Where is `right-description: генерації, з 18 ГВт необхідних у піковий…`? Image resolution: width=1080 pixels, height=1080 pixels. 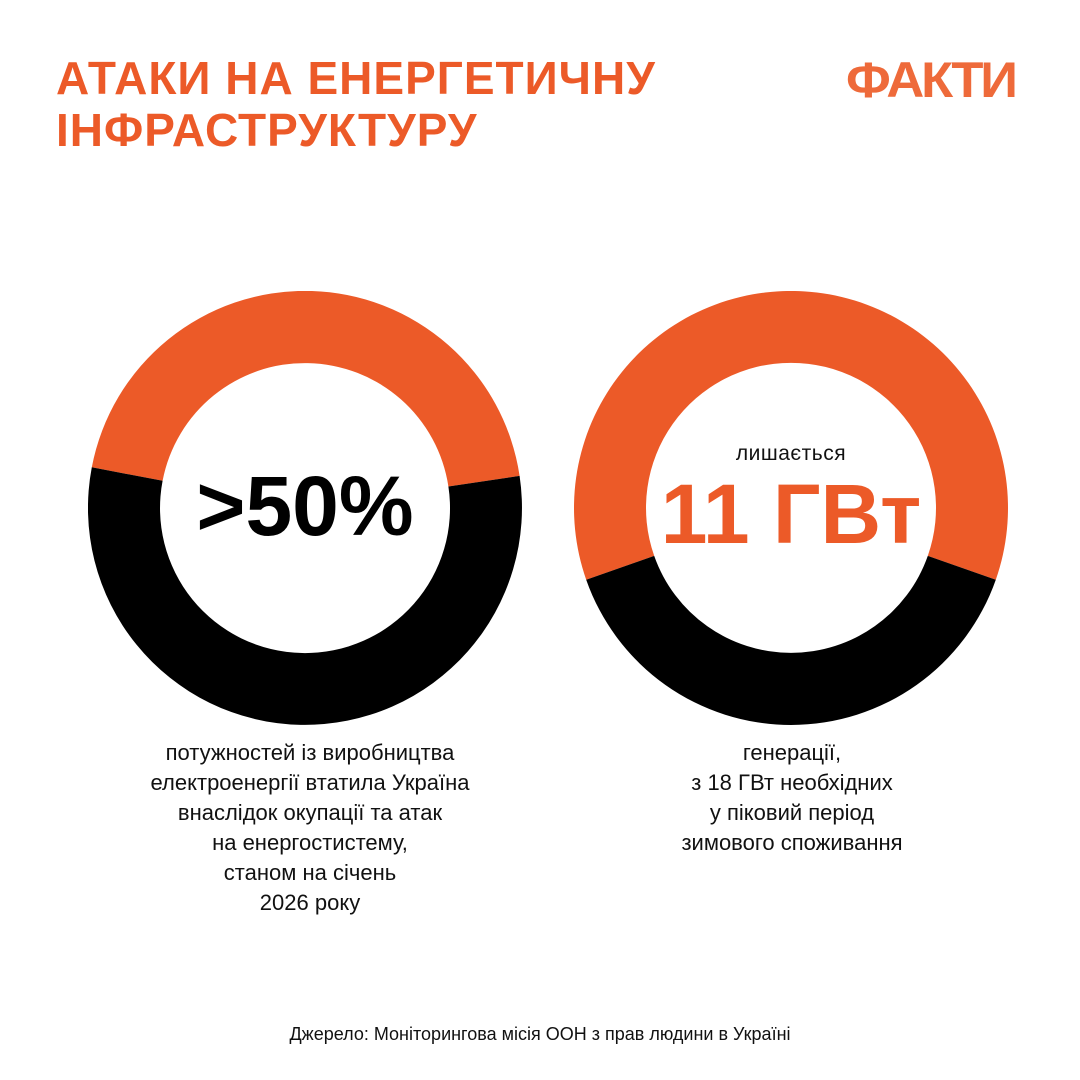
right-description: генерації, з 18 ГВт необхідних у піковий… is located at coordinates (792, 798).